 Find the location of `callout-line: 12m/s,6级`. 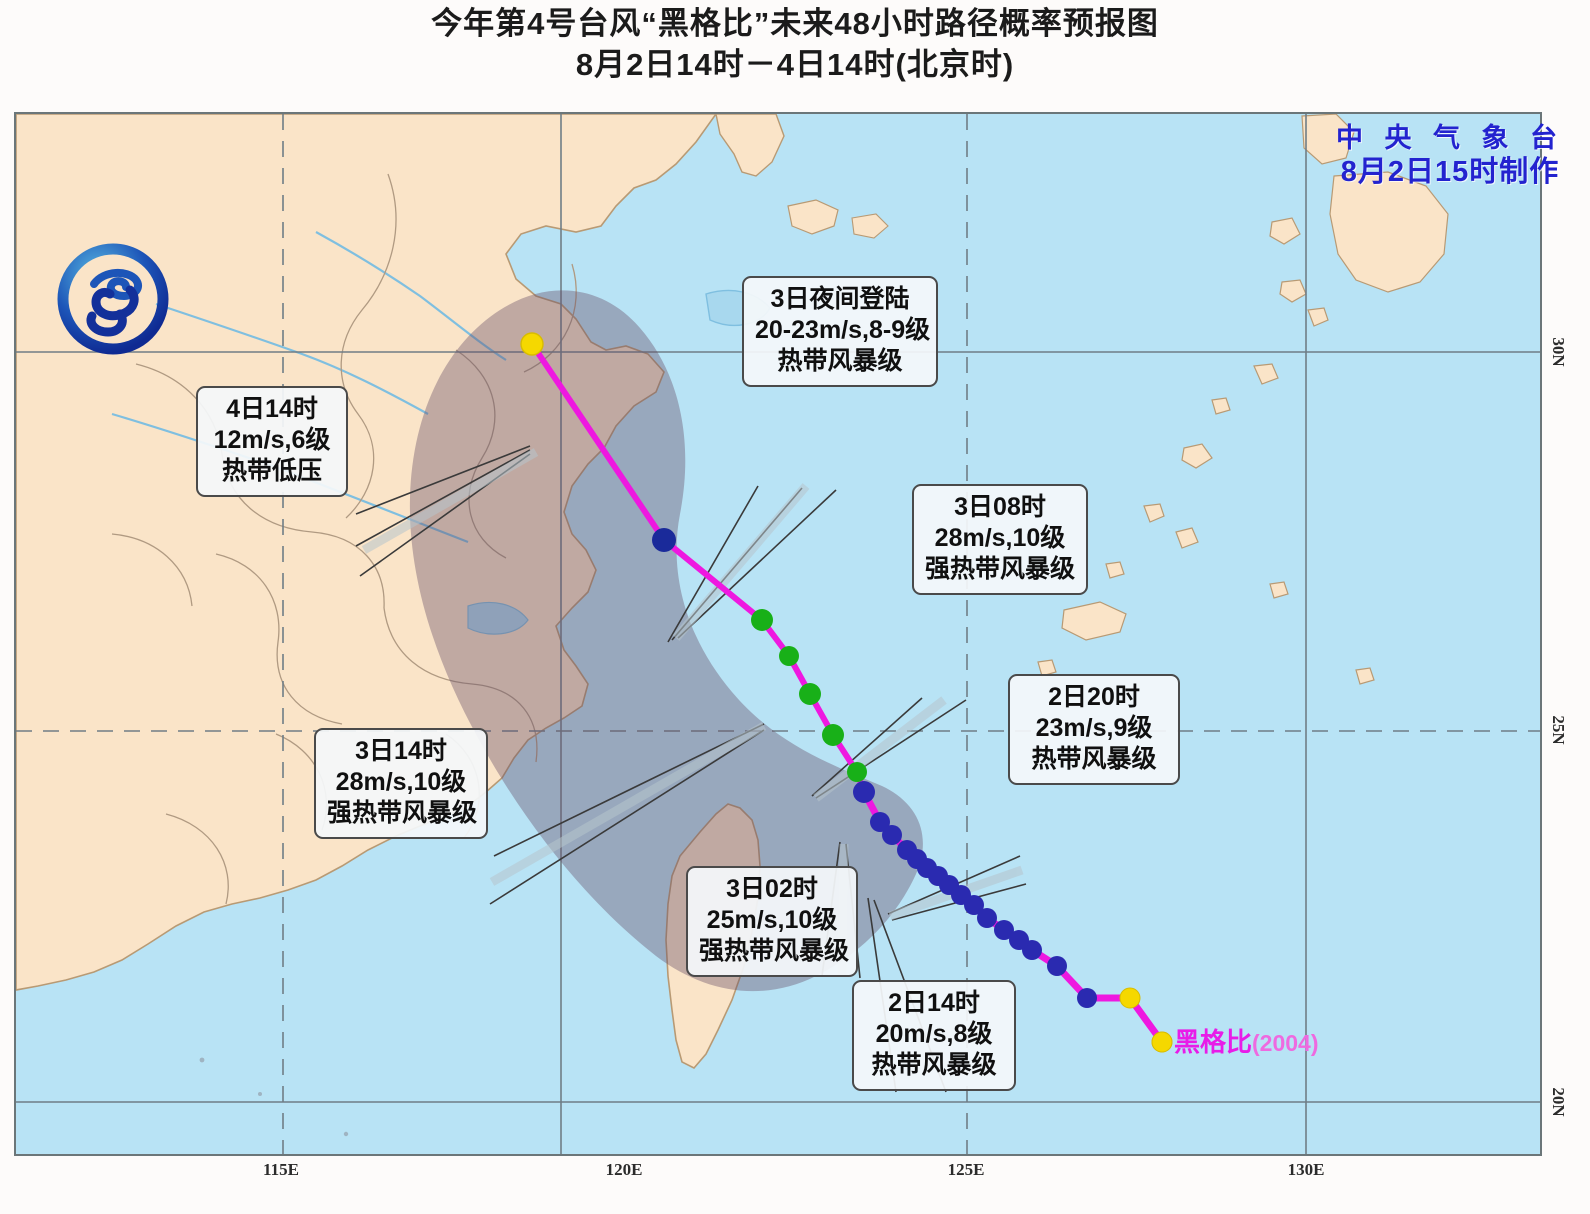

callout-line: 12m/s,6级 is located at coordinates (272, 440).